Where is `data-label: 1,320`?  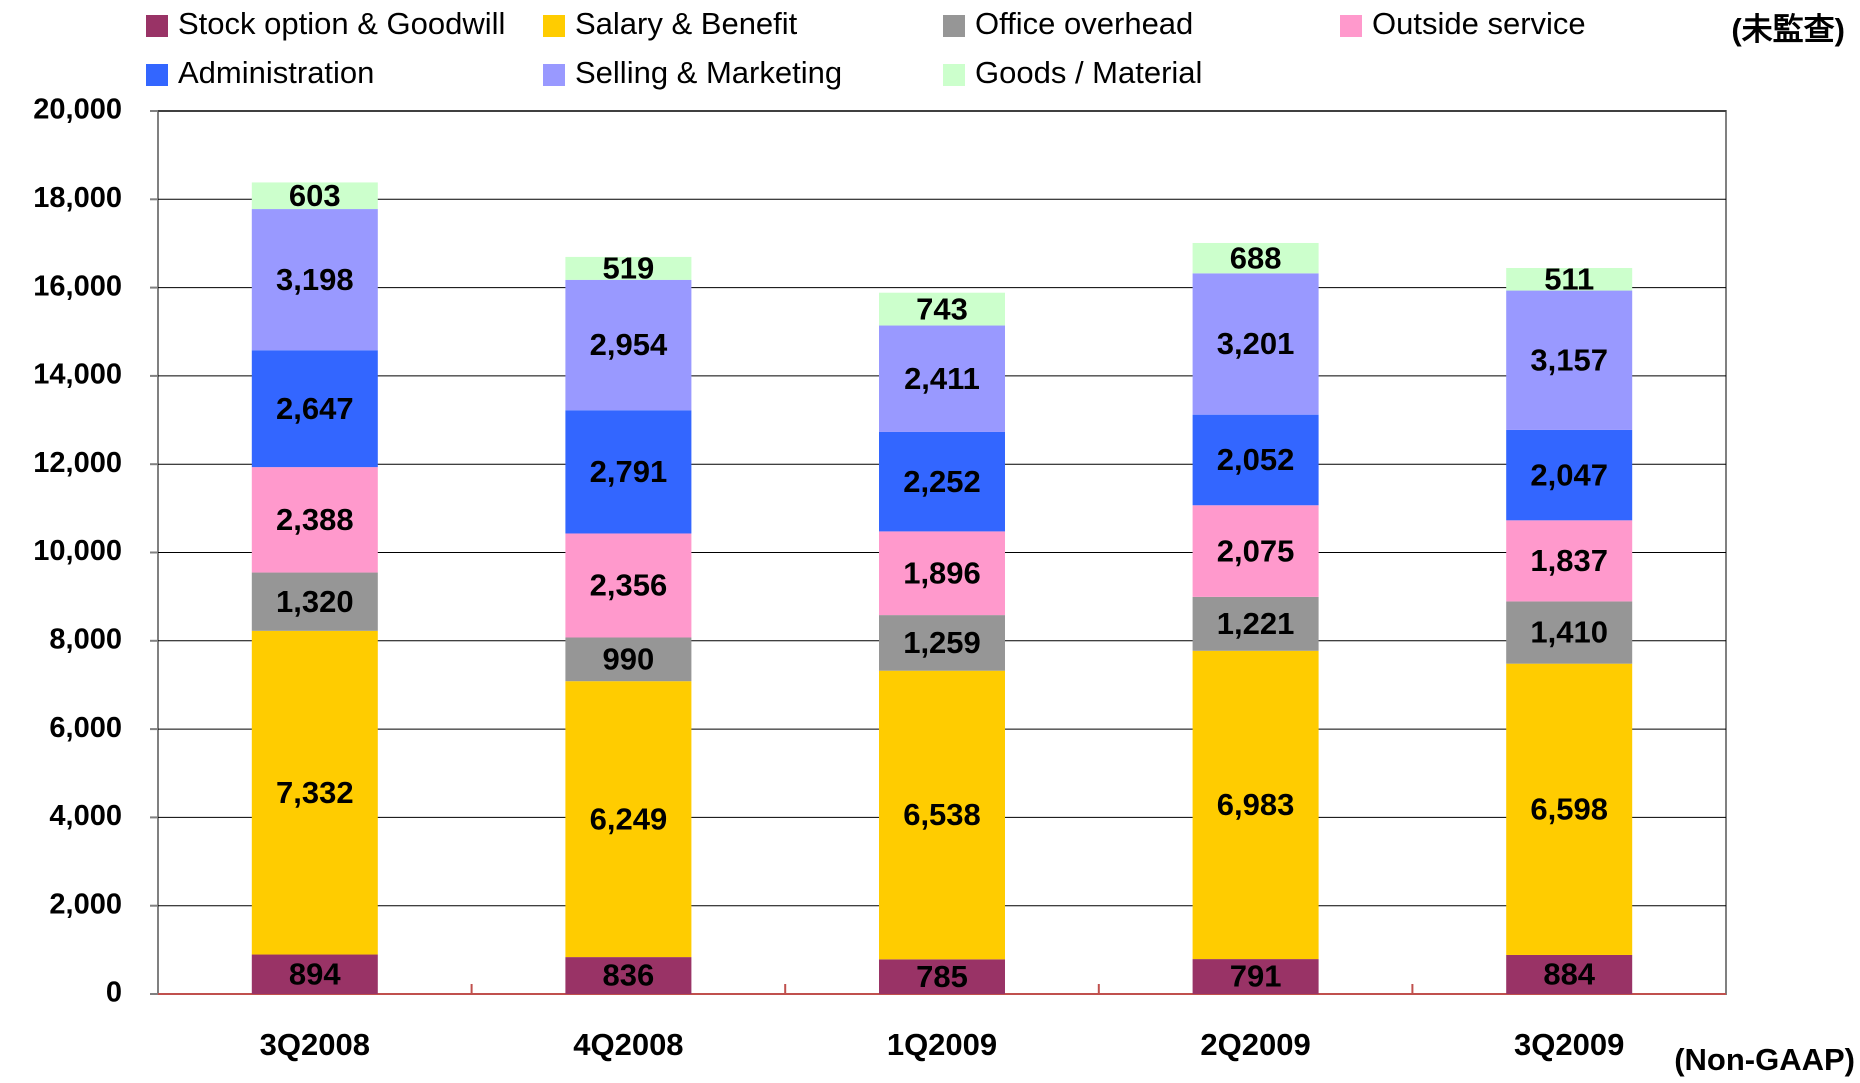
data-label: 1,320 is located at coordinates (315, 601).